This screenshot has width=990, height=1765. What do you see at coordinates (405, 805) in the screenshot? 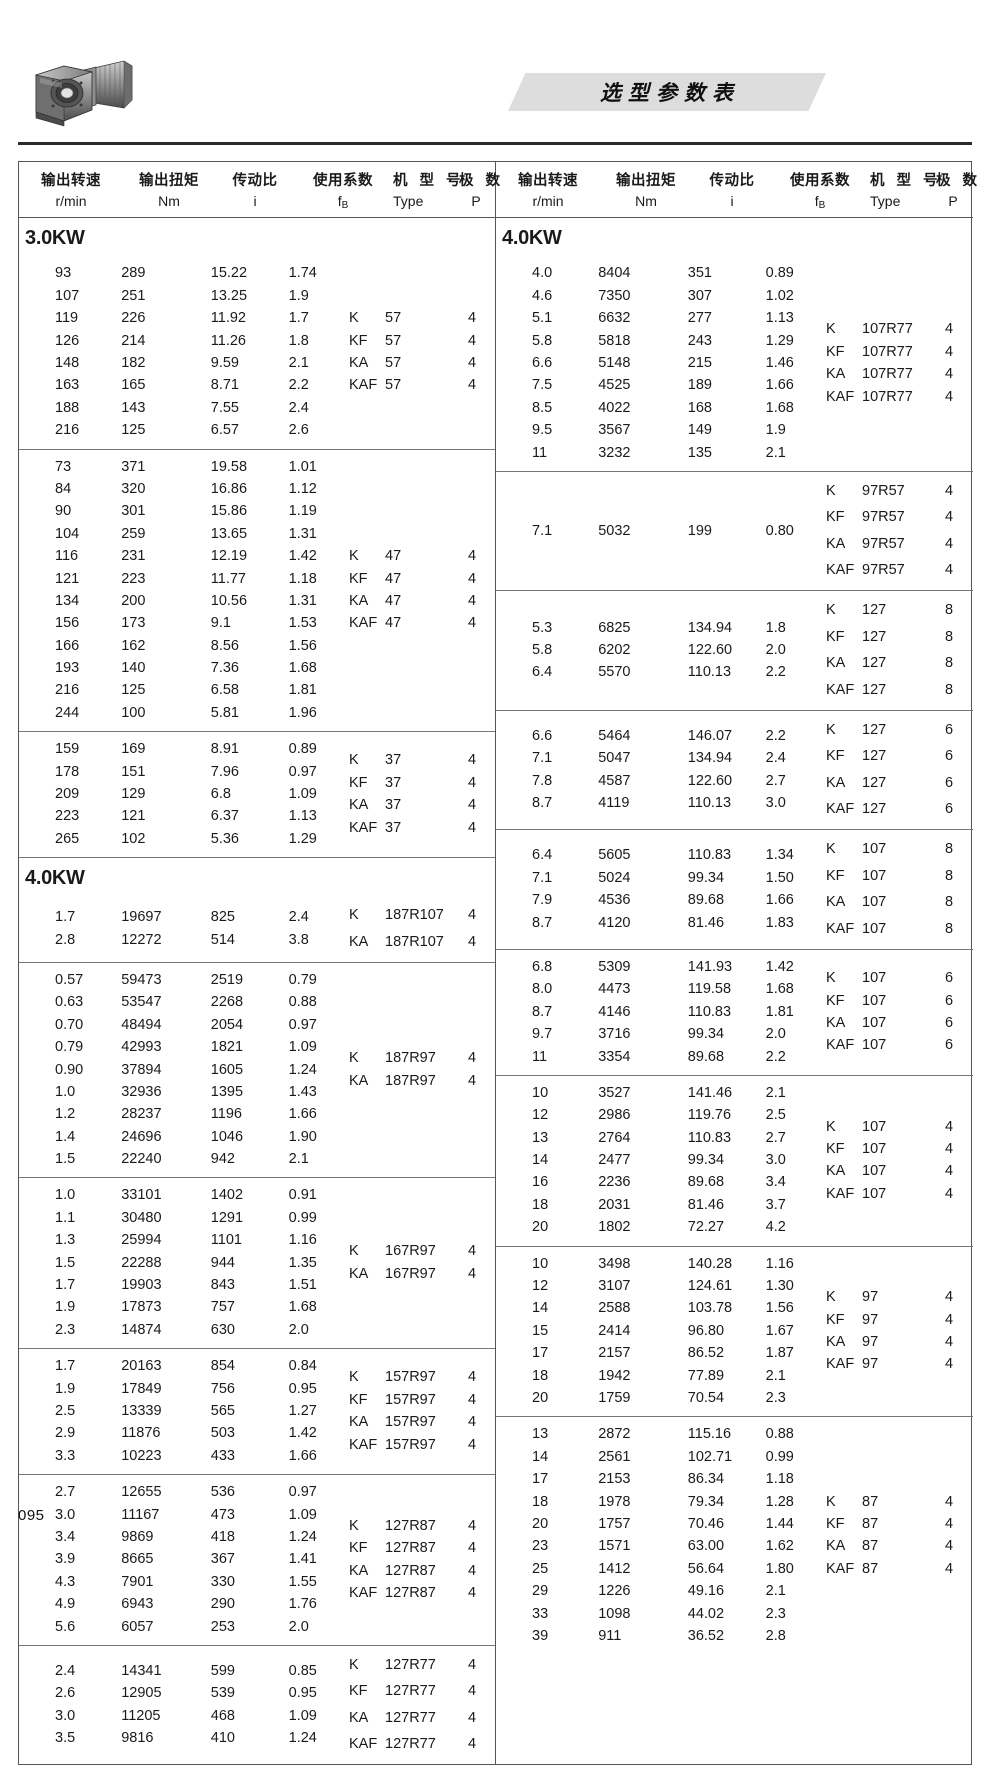
I see `cell-type: KA 37` at bounding box center [405, 805].